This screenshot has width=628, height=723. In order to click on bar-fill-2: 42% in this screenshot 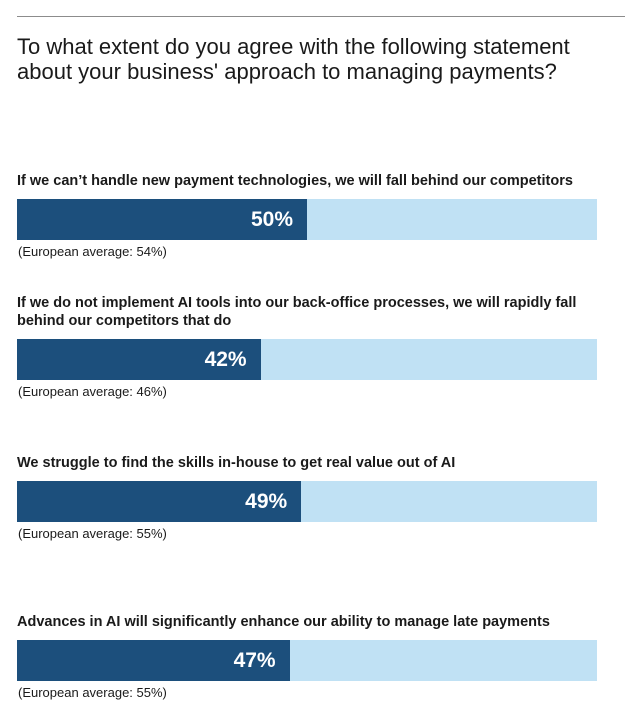, I will do `click(139, 359)`.